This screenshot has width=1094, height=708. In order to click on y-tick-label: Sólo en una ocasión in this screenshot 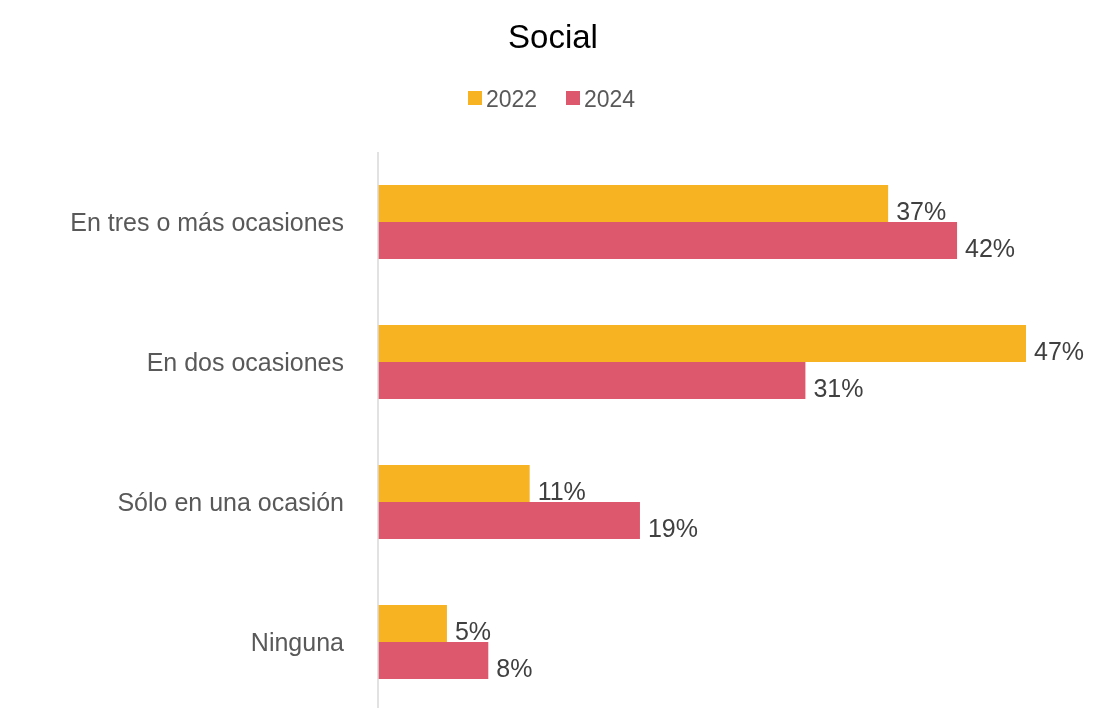, I will do `click(230, 502)`.